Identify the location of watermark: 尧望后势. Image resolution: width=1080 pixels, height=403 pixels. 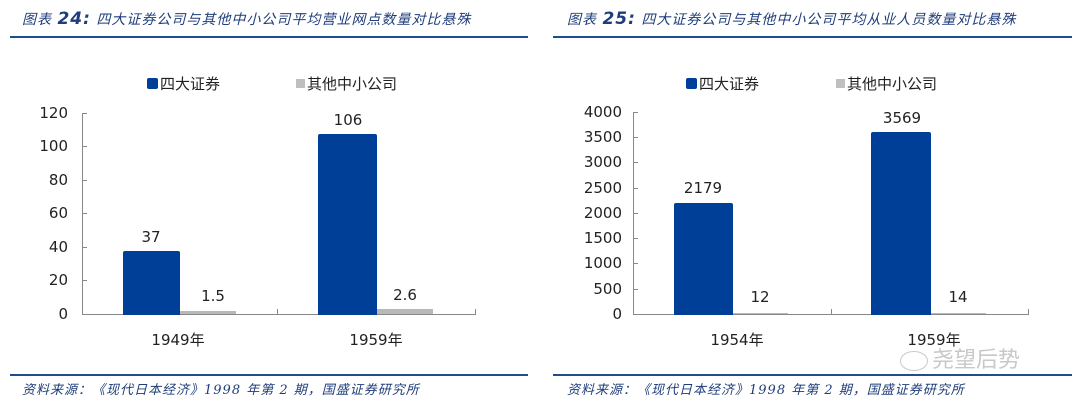
(960, 358).